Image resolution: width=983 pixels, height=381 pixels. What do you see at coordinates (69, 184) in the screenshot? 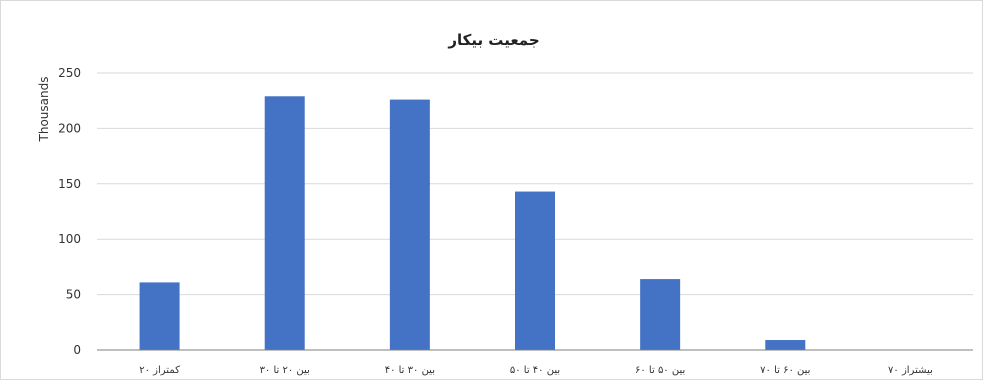
I see `y-tick-label: 150` at bounding box center [69, 184].